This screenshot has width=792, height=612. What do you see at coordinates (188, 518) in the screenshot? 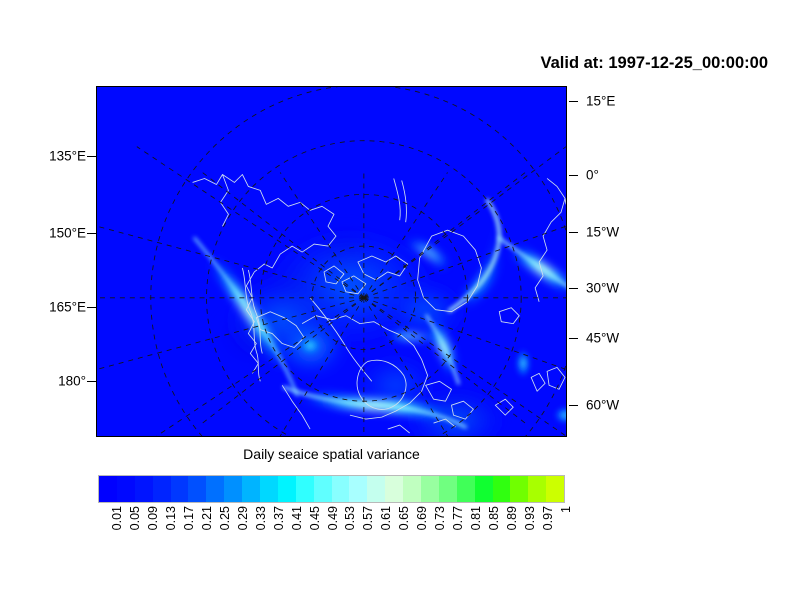
I see `colorbar-tick-4: 0.17` at bounding box center [188, 518].